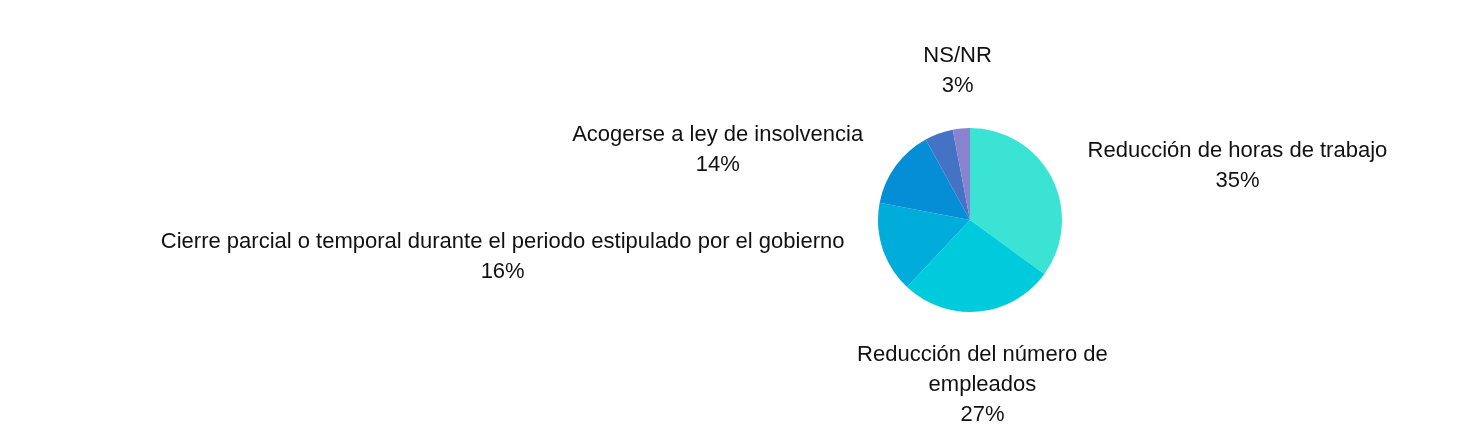 This screenshot has height=437, width=1468. What do you see at coordinates (957, 54) in the screenshot?
I see `slice-label: NS/NR` at bounding box center [957, 54].